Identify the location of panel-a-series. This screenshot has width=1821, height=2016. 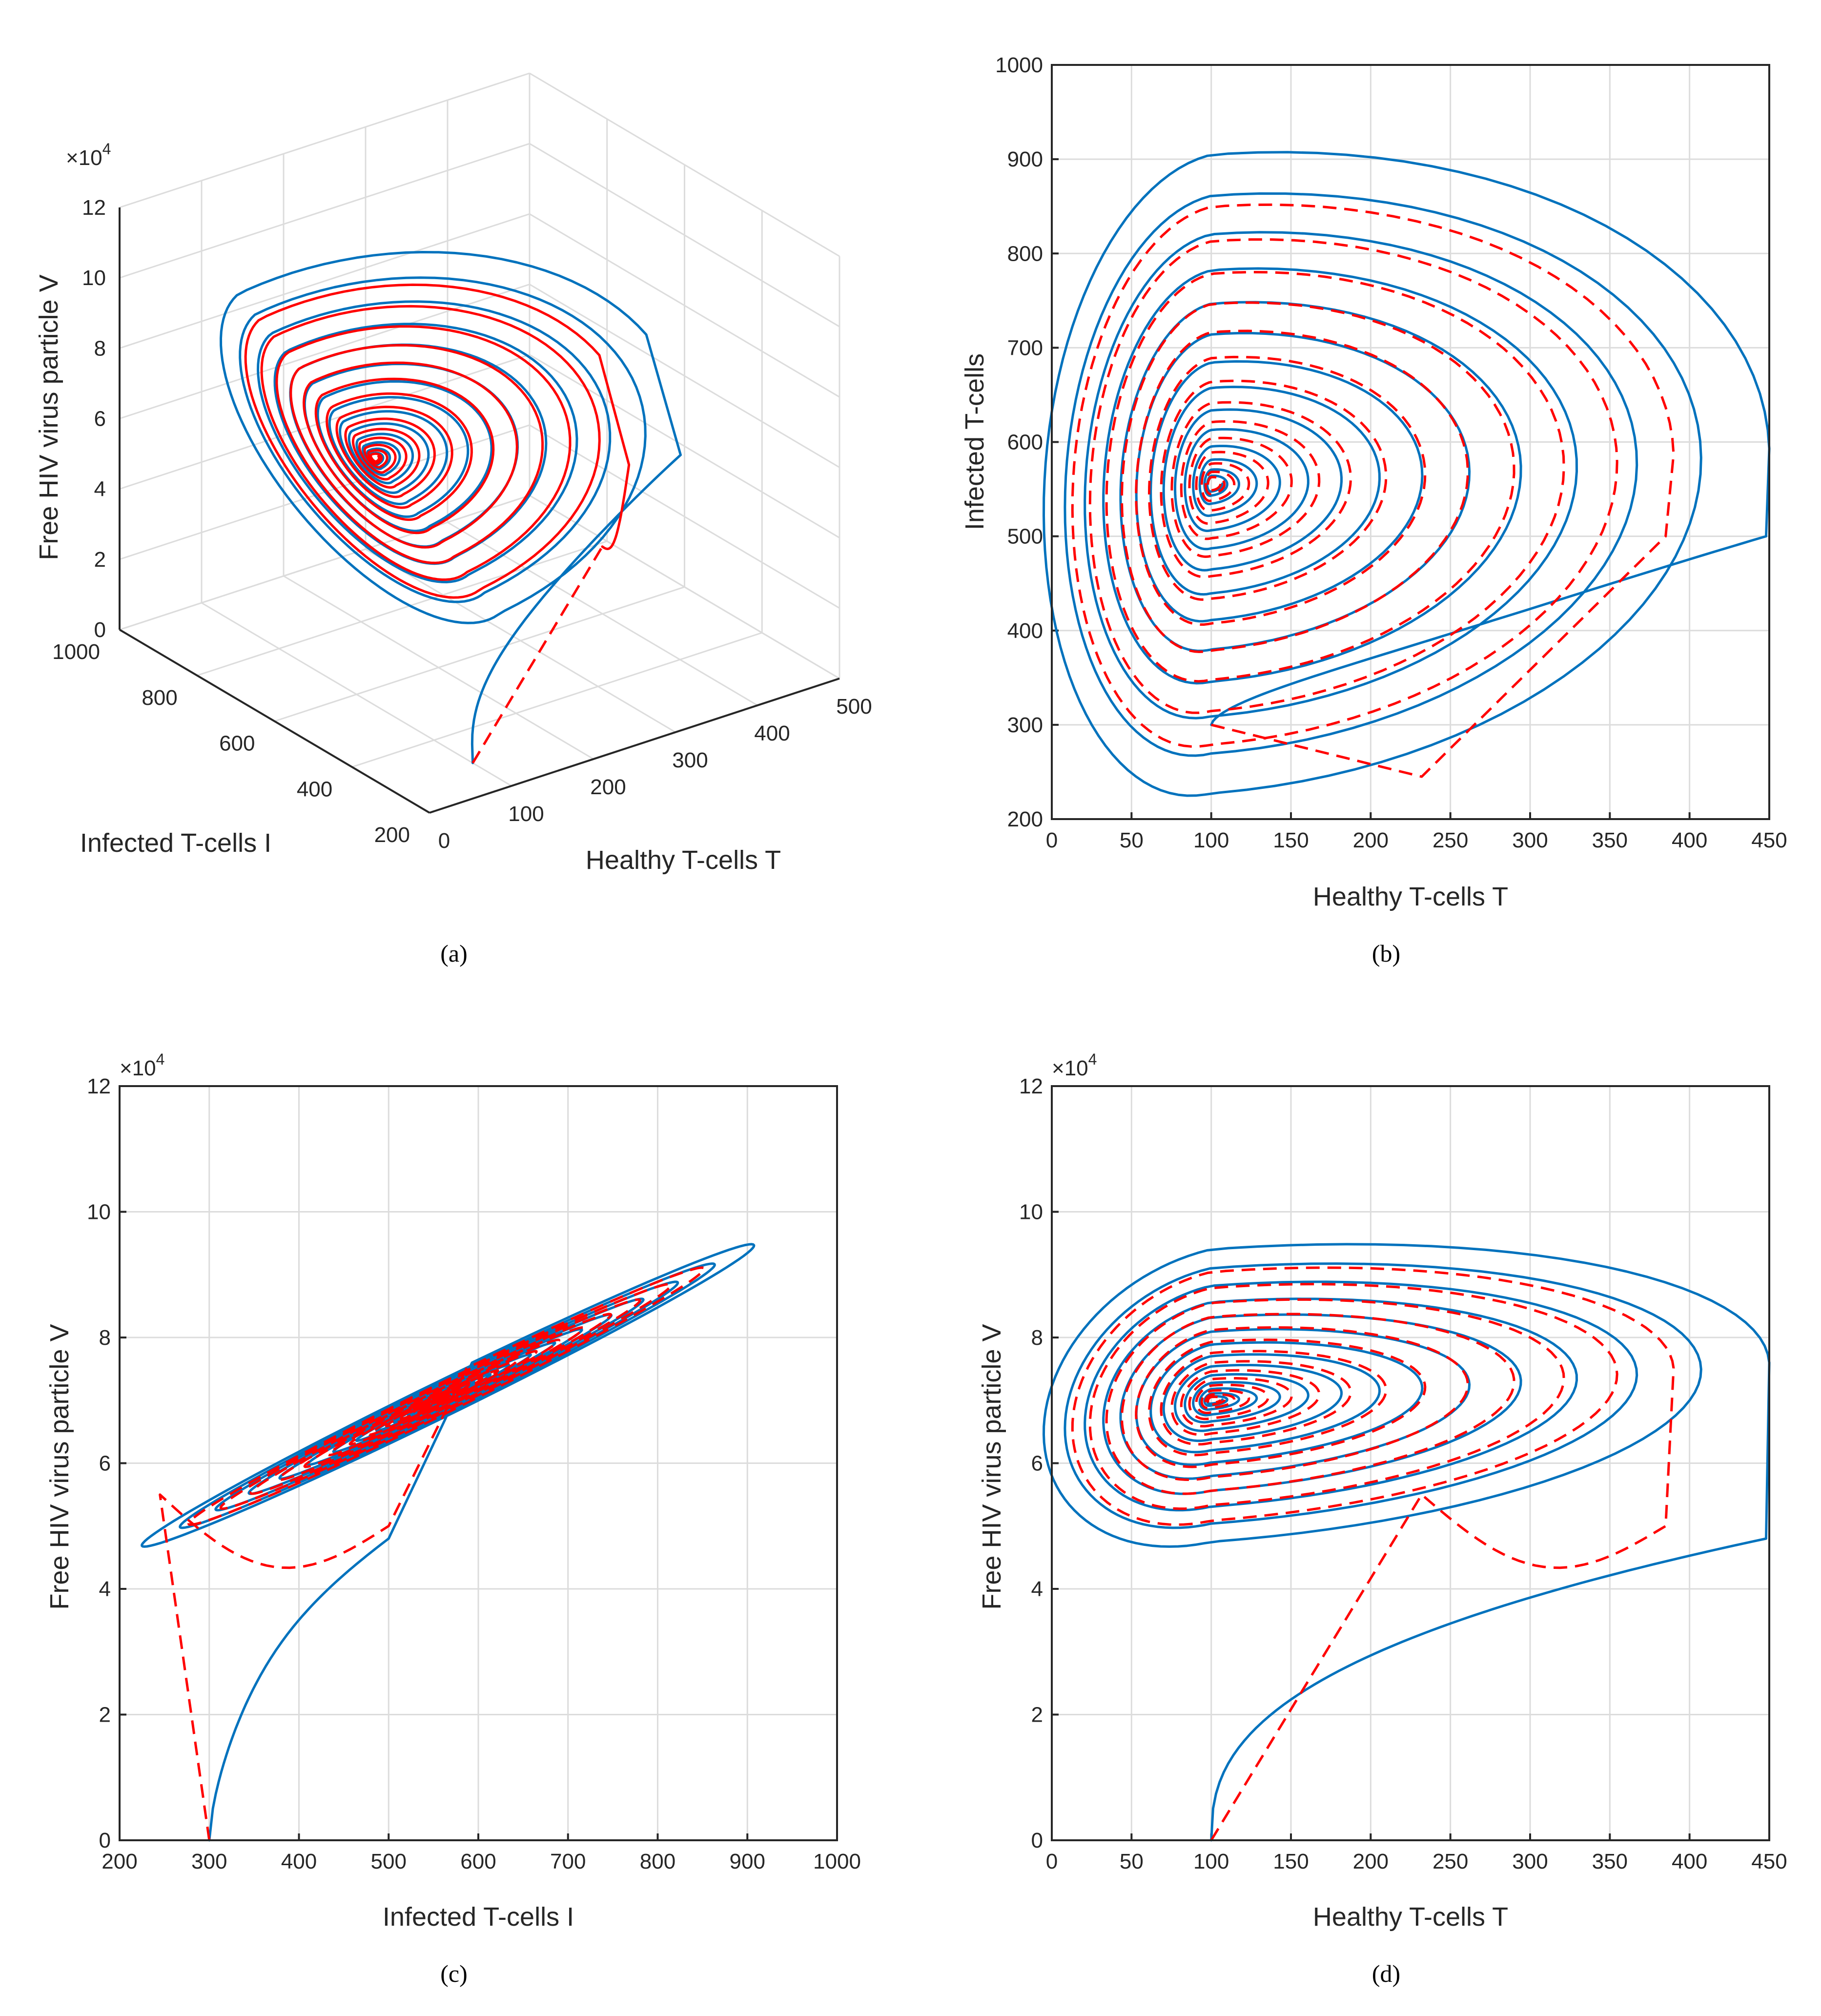
(451, 508).